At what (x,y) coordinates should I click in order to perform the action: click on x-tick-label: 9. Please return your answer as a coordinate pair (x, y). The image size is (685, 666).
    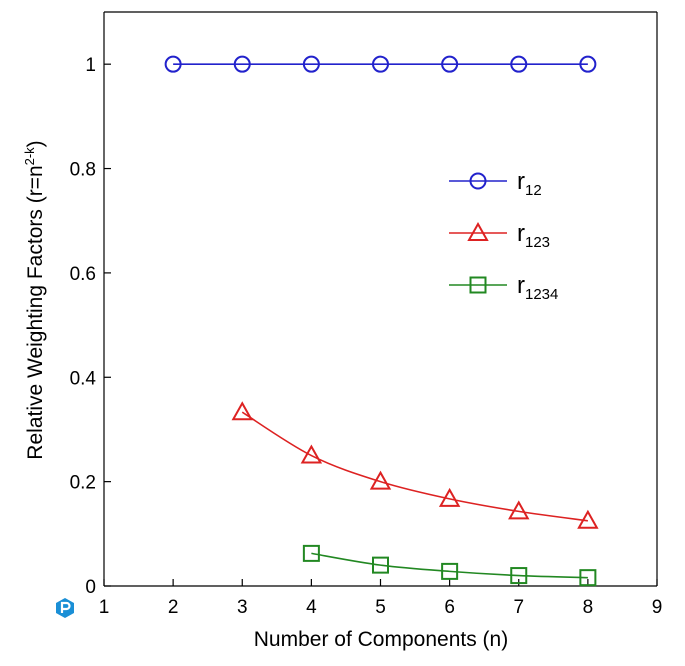
    Looking at the image, I should click on (657, 607).